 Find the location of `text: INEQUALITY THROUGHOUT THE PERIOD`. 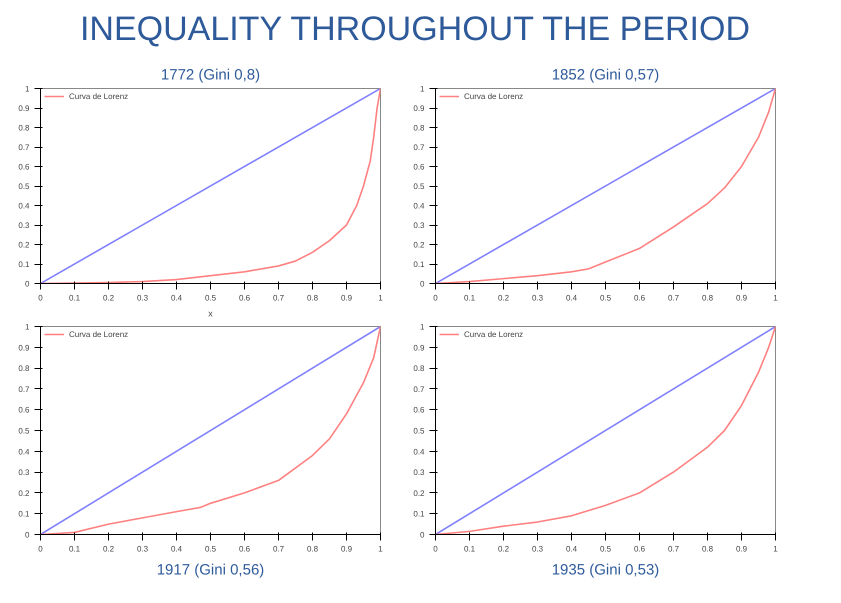

text: INEQUALITY THROUGHOUT THE PERIOD is located at coordinates (415, 29).